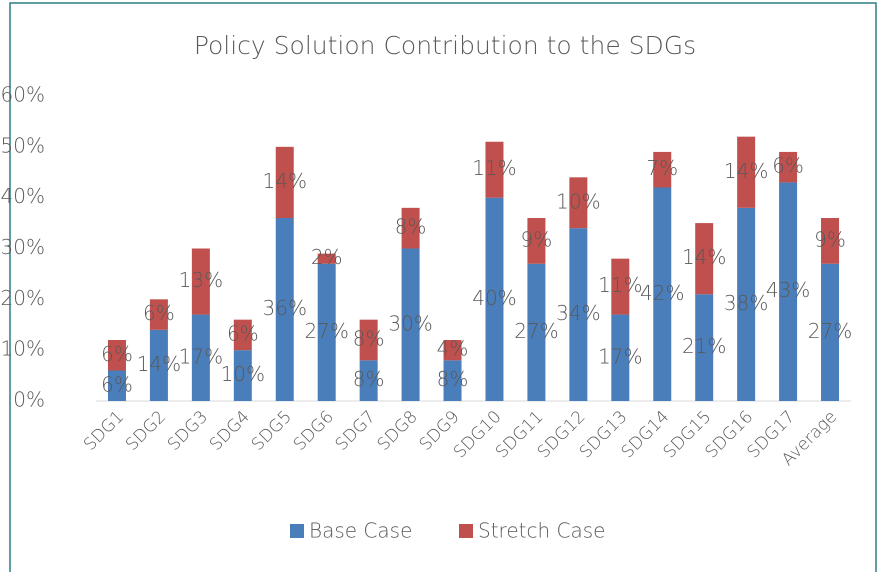 The height and width of the screenshot is (572, 879). Describe the element at coordinates (272, 431) in the screenshot. I see `x-tick-label: SDG5` at that location.